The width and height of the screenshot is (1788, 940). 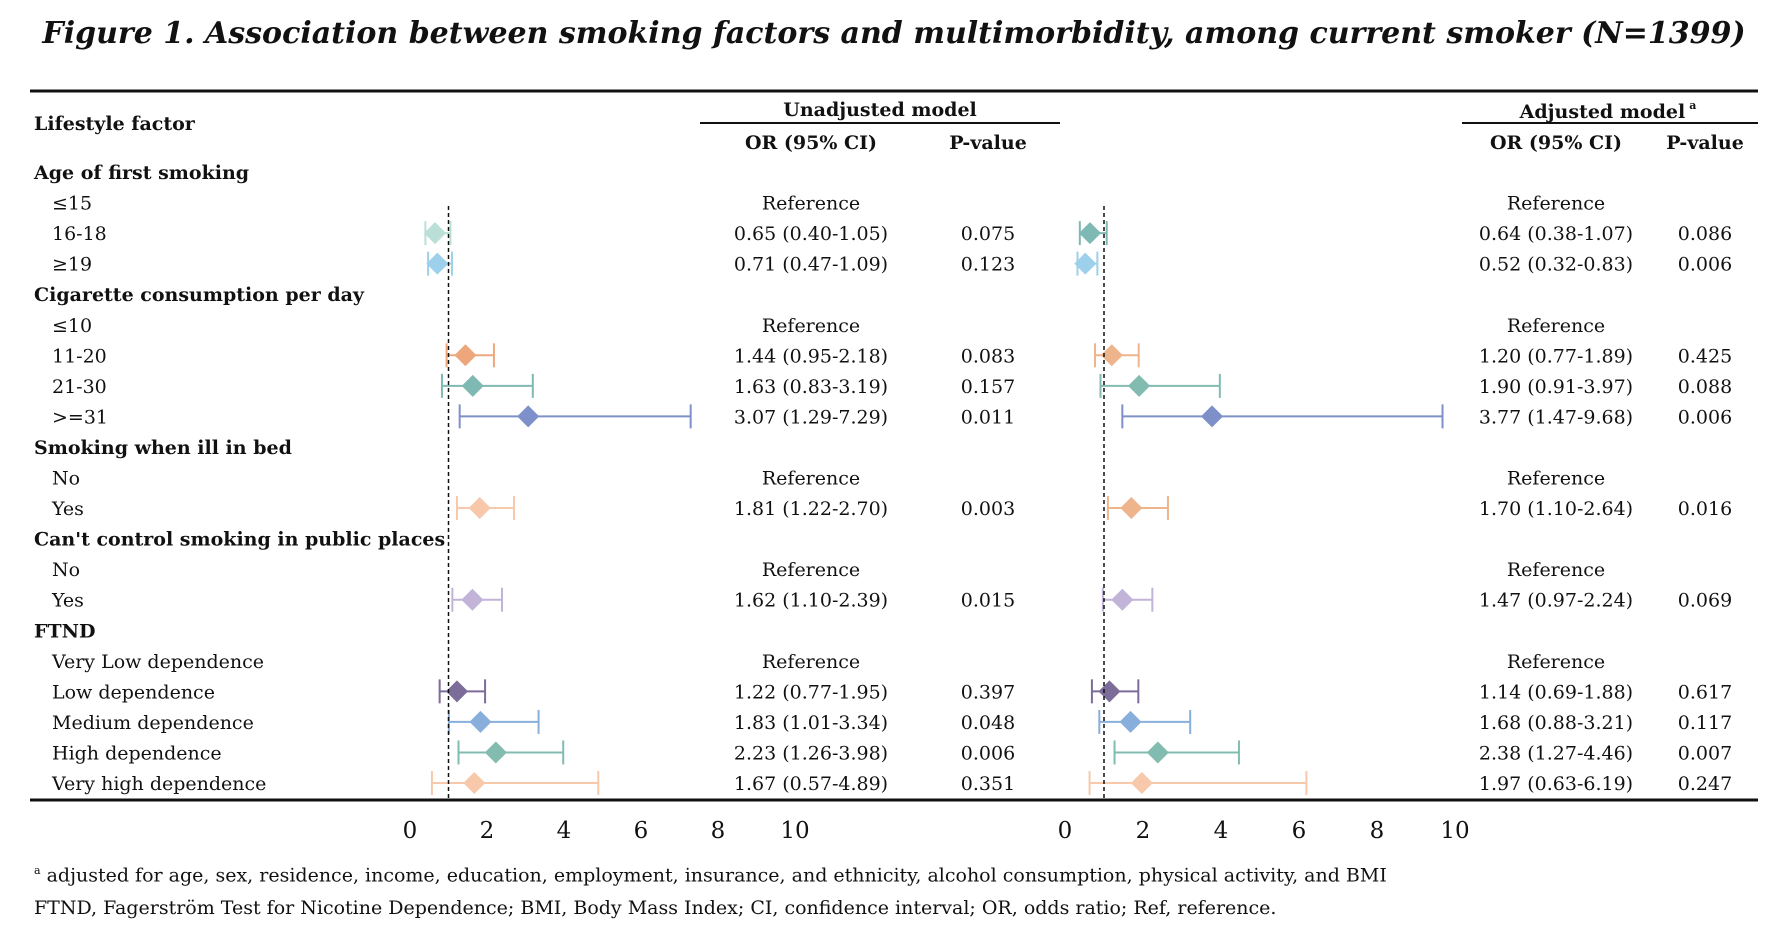 What do you see at coordinates (1143, 831) in the screenshot?
I see `adjusted-x-tick-label: 2` at bounding box center [1143, 831].